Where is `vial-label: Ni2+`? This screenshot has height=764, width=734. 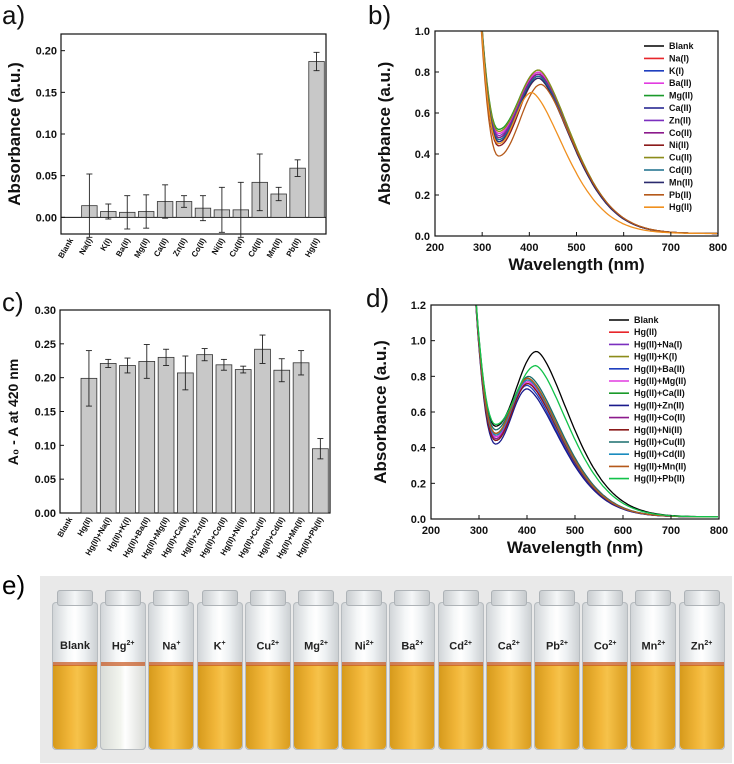 vial-label: Ni2+ is located at coordinates (364, 646).